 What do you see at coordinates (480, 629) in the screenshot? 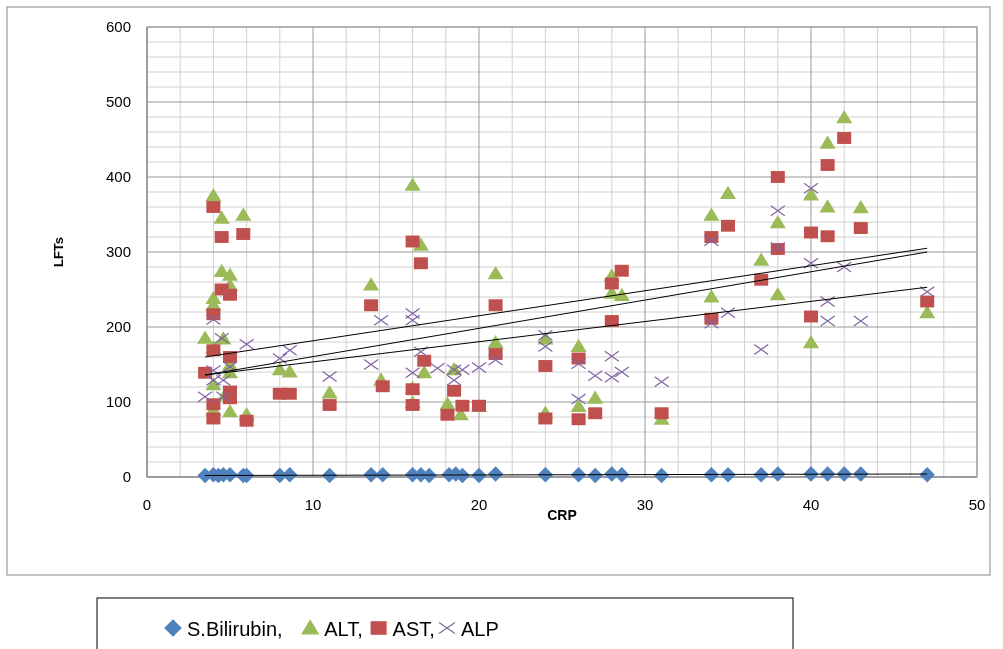
I see `legend-label: ALP` at bounding box center [480, 629].